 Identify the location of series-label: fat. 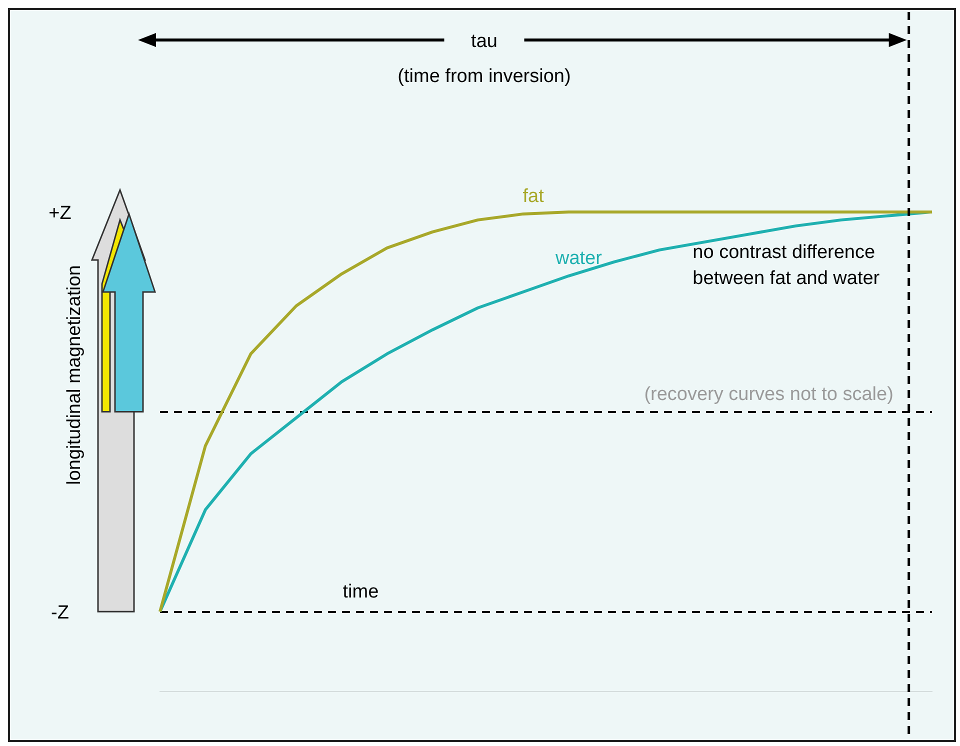
(533, 196).